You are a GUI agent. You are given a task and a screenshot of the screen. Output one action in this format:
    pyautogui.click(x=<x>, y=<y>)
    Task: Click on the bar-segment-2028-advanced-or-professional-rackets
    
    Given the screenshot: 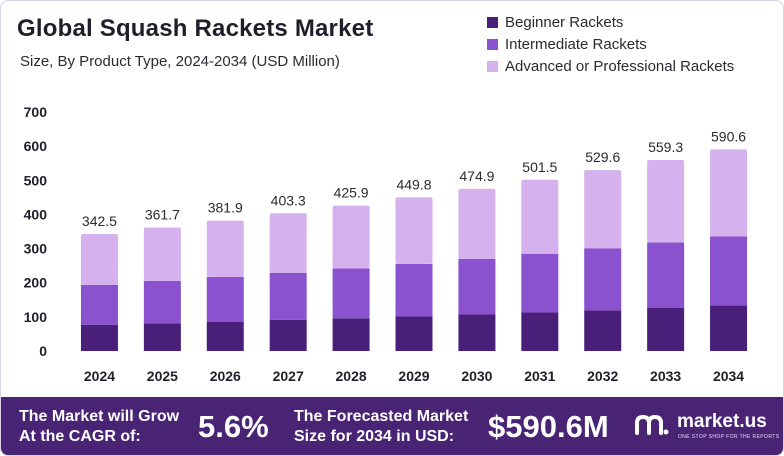 What is the action you would take?
    pyautogui.click(x=351, y=237)
    